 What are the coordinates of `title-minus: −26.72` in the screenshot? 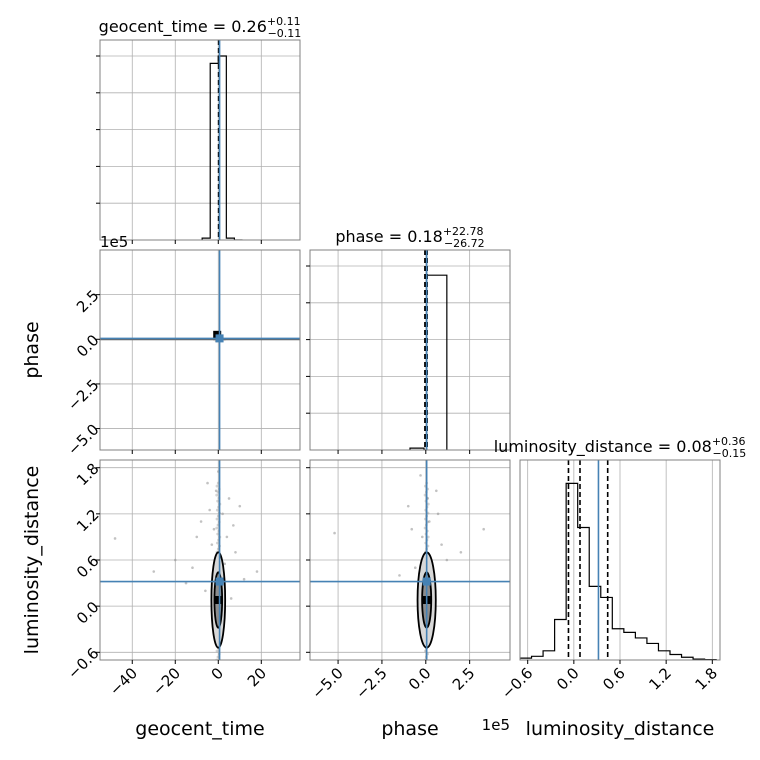 It's located at (464, 243).